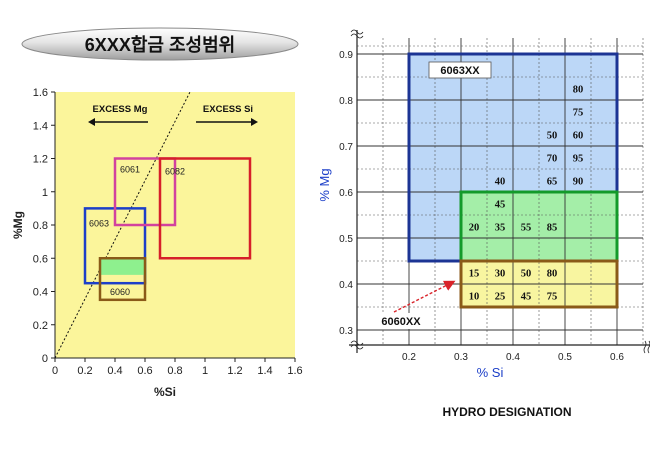 This screenshot has height=450, width=650. Describe the element at coordinates (99, 223) in the screenshot. I see `region-label: 6063` at that location.